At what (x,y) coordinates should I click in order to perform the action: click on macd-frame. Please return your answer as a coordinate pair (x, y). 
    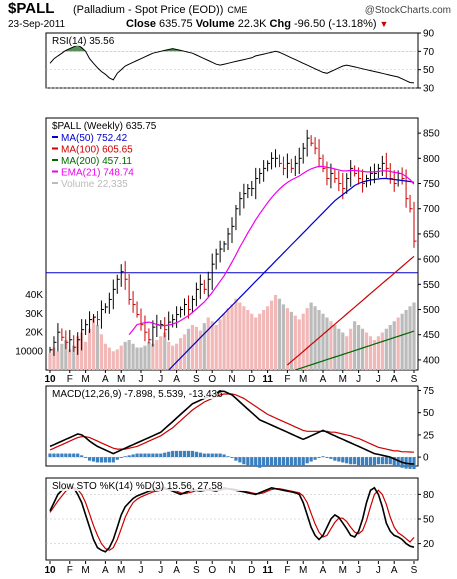
    Looking at the image, I should click on (232, 426).